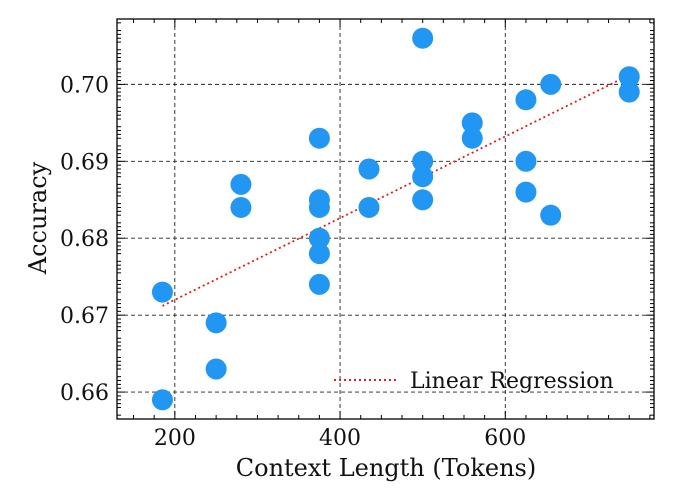 The image size is (692, 495). What do you see at coordinates (340, 438) in the screenshot?
I see `x-tick-label: 400` at bounding box center [340, 438].